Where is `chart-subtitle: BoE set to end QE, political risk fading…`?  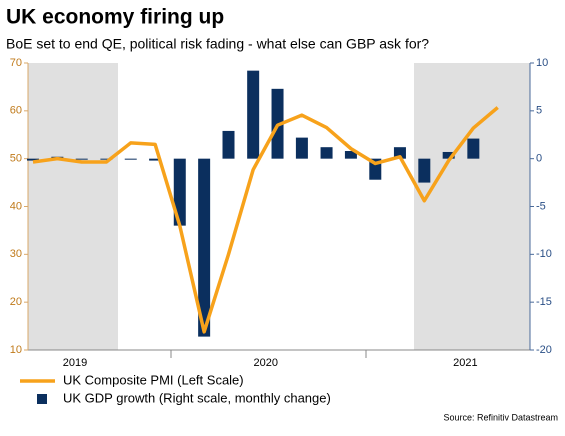
chart-subtitle: BoE set to end QE, political risk fading… is located at coordinates (217, 44).